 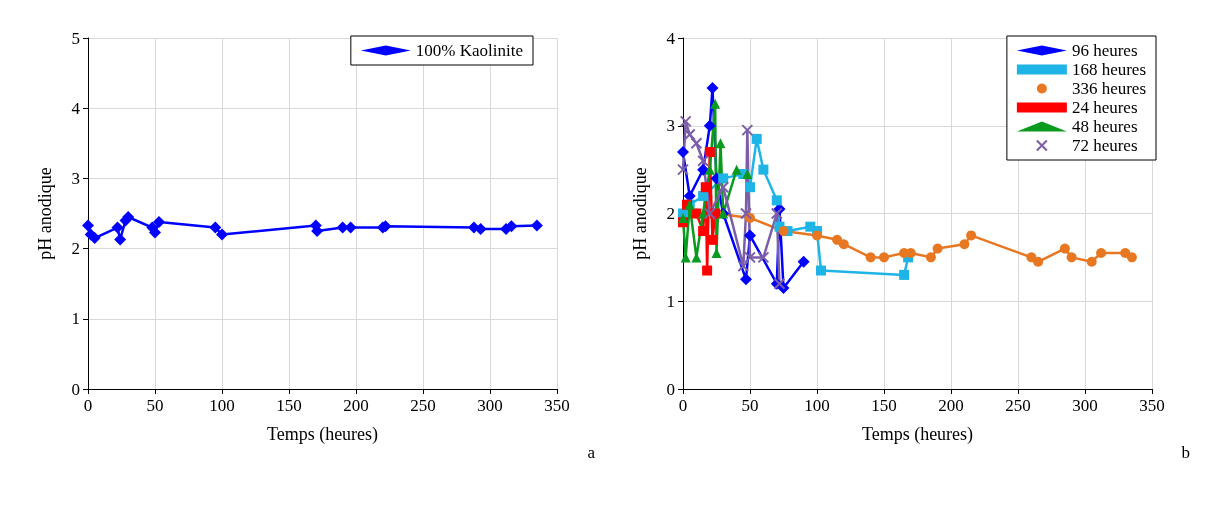 I want to click on legend-label: 168 heures, so click(x=1109, y=69).